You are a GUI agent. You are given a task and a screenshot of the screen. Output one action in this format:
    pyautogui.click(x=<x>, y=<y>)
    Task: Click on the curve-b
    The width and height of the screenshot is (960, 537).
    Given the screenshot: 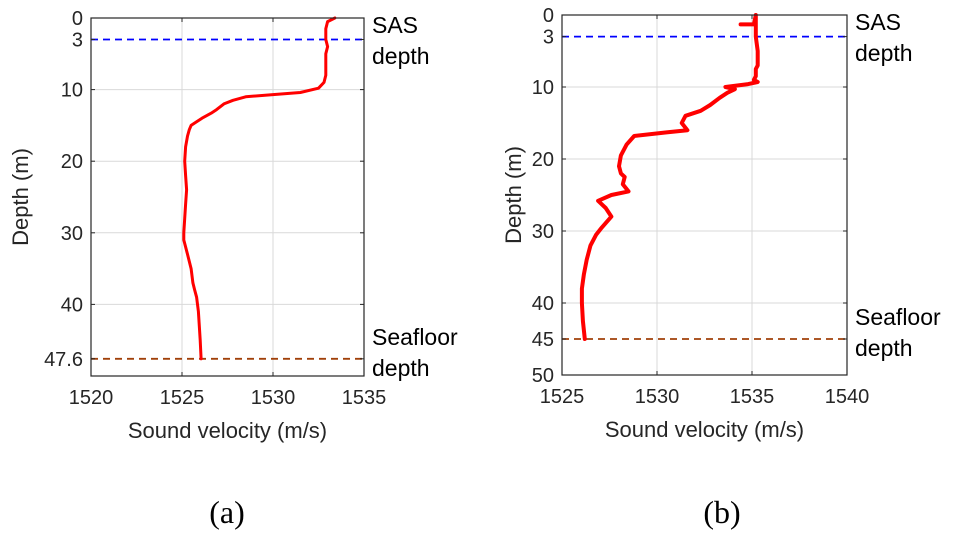 What is the action you would take?
    pyautogui.click(x=669, y=177)
    